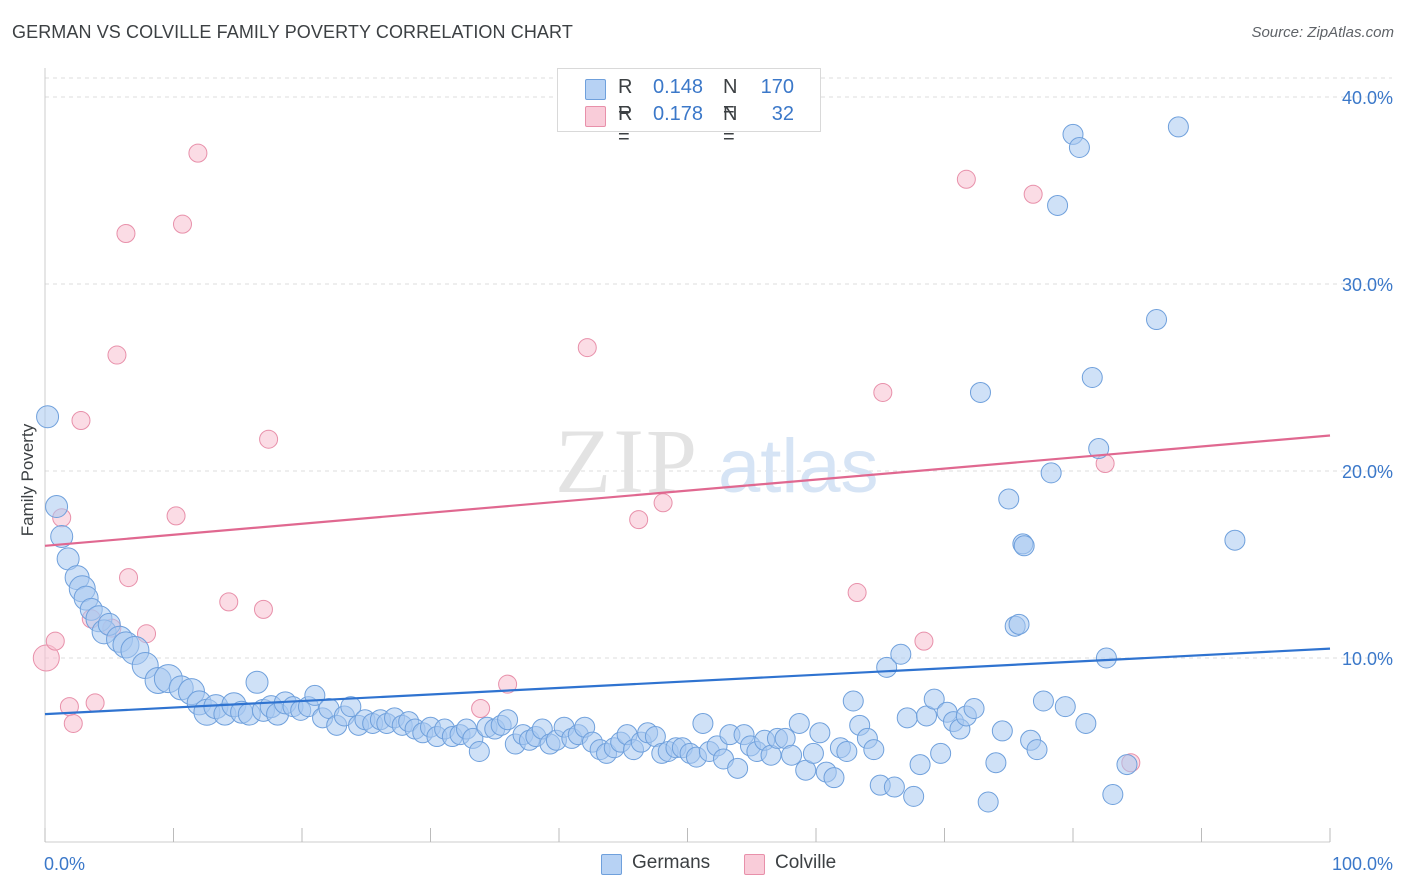 The width and height of the screenshot is (1406, 892). I want to click on germans-swatch, so click(595, 89).